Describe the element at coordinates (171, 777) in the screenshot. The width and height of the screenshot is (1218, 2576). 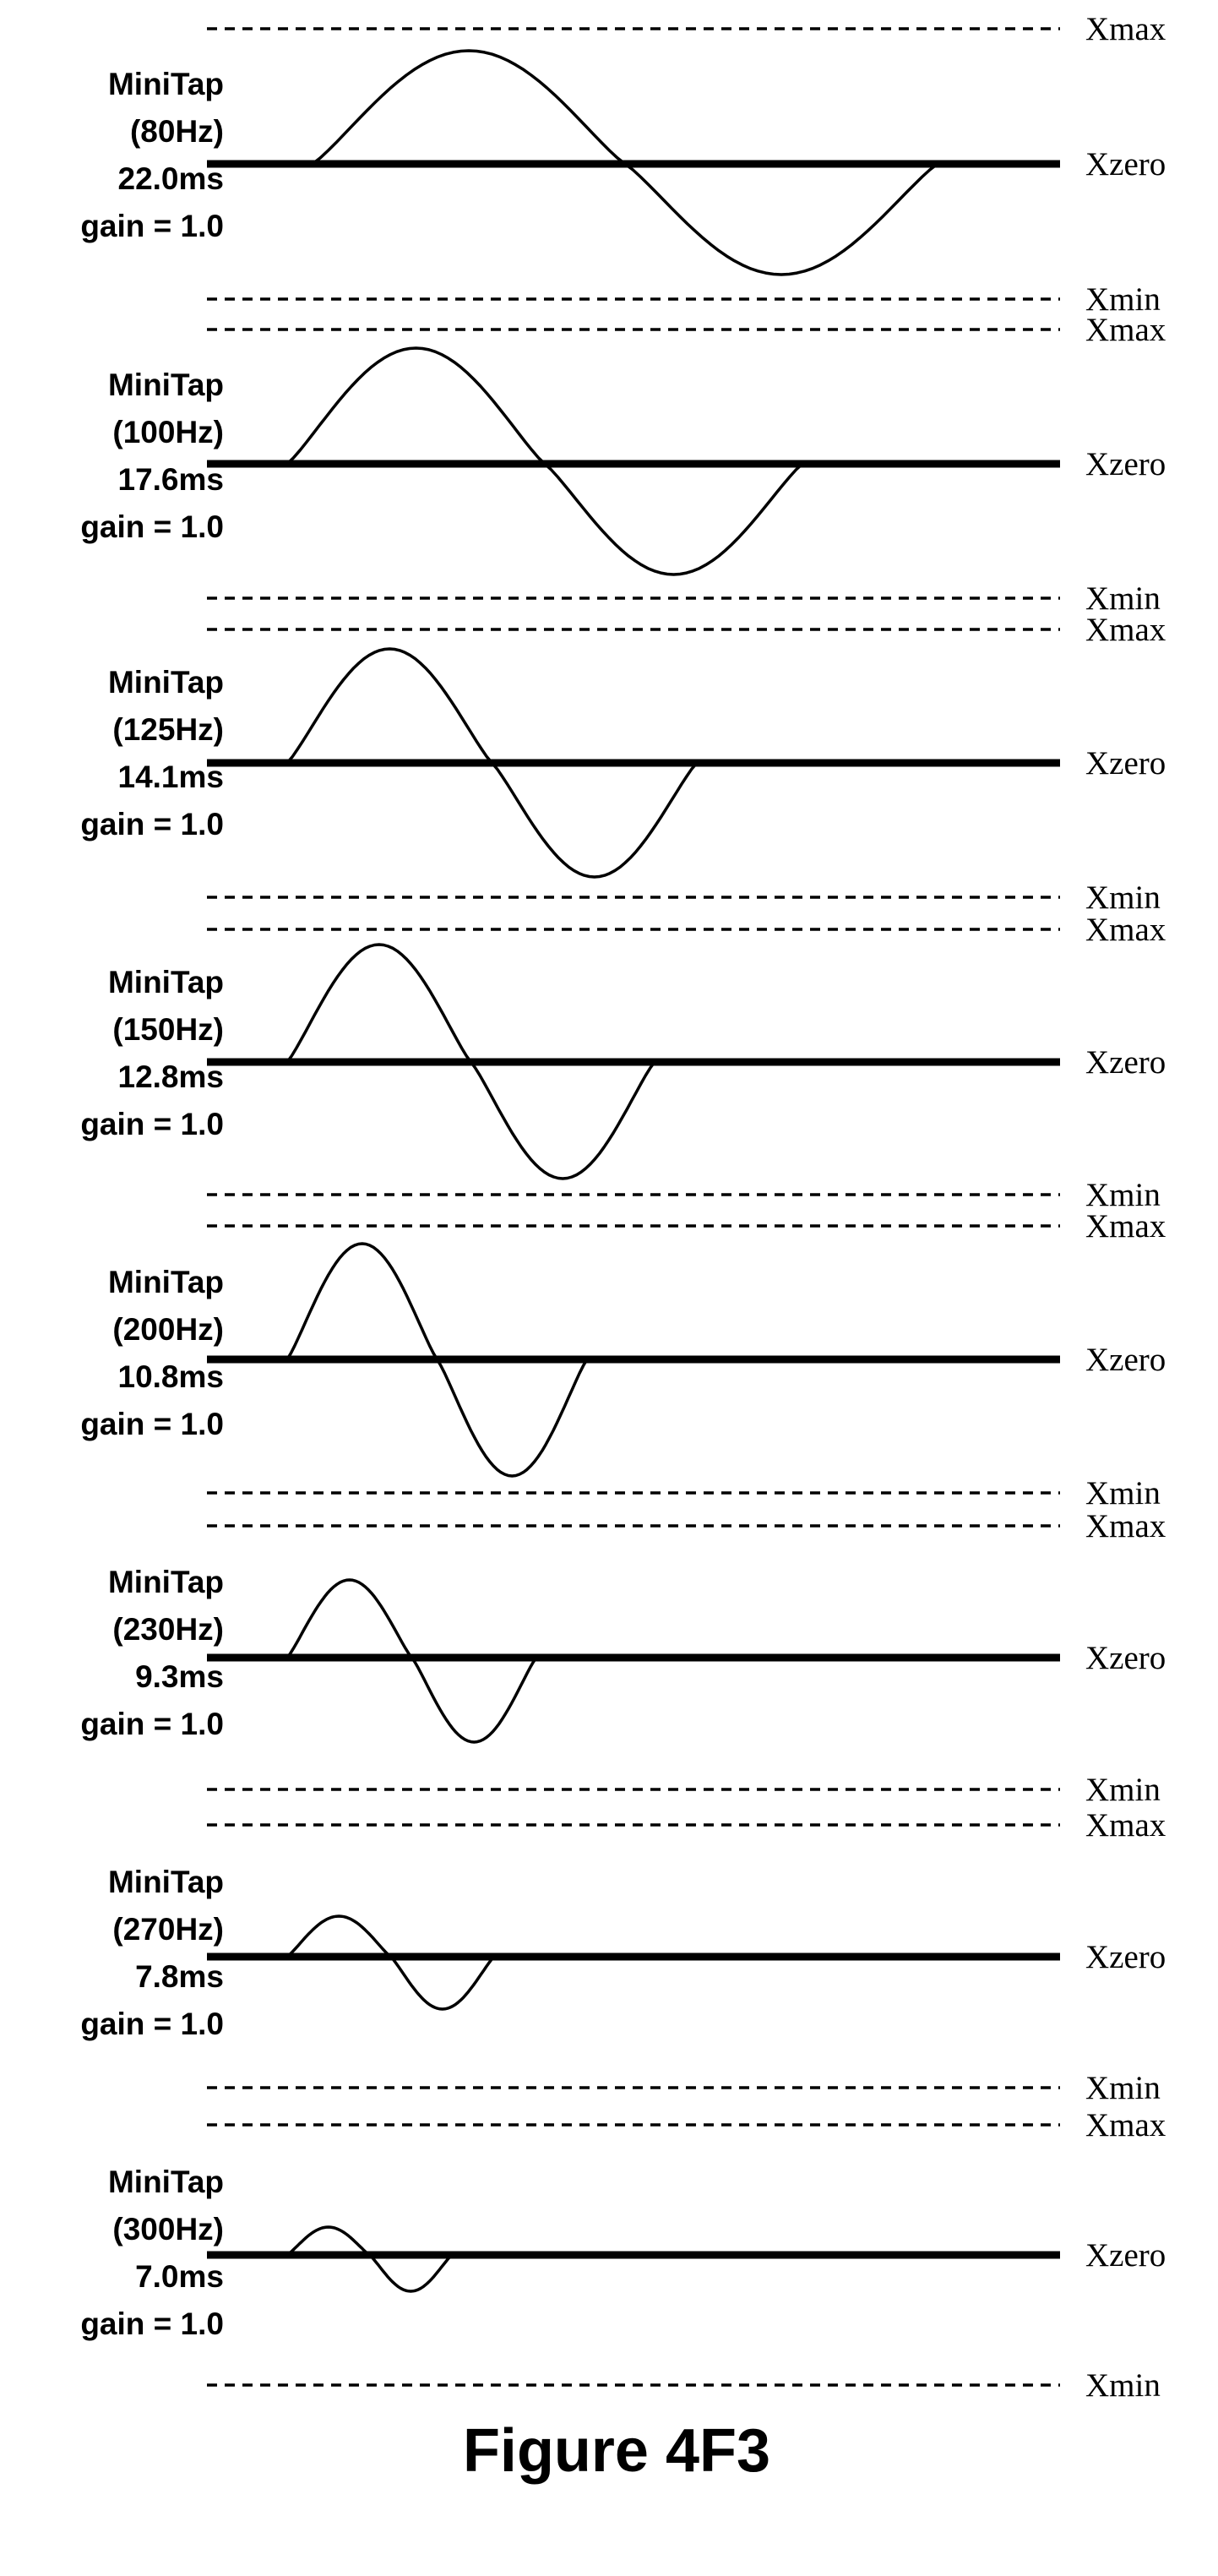
I see `panel-duration-label: 14.1ms` at that location.